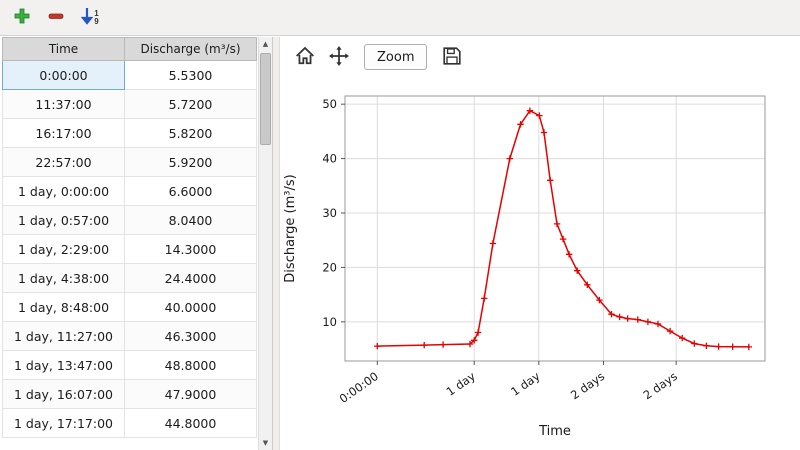 This screenshot has width=800, height=450. What do you see at coordinates (400, 18) in the screenshot?
I see `table-toolbar: 1 9` at bounding box center [400, 18].